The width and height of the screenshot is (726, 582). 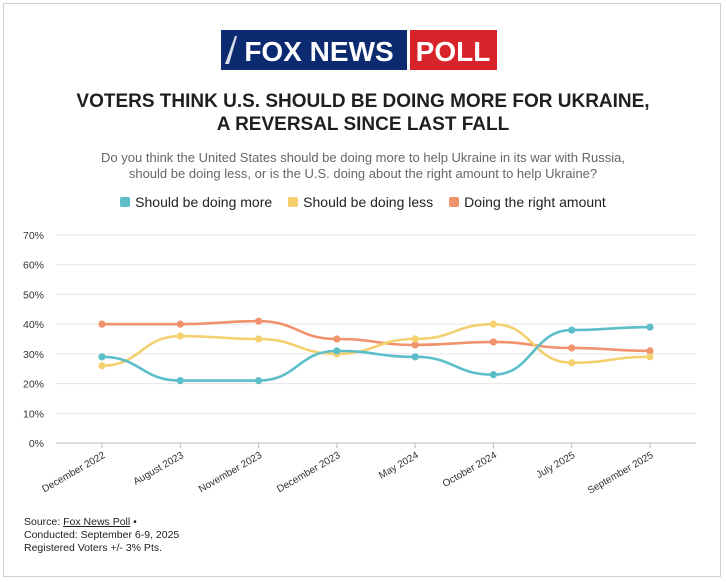 I want to click on source-prefix: Source:, so click(x=44, y=522).